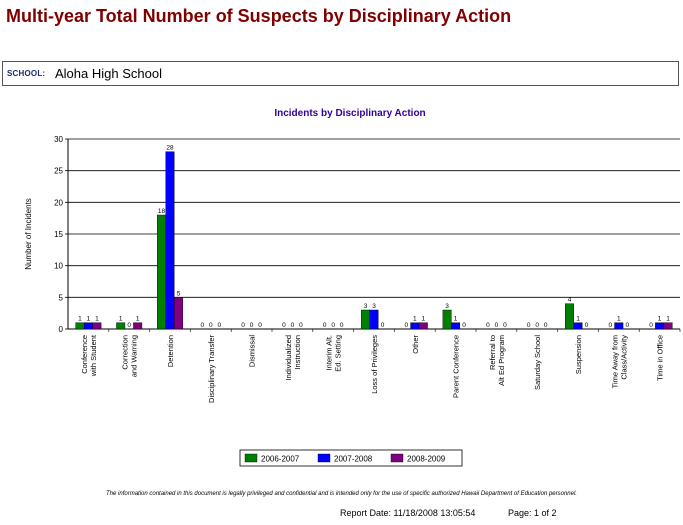  Describe the element at coordinates (374, 364) in the screenshot. I see `x-tick-label: Loss of Privileges` at that location.